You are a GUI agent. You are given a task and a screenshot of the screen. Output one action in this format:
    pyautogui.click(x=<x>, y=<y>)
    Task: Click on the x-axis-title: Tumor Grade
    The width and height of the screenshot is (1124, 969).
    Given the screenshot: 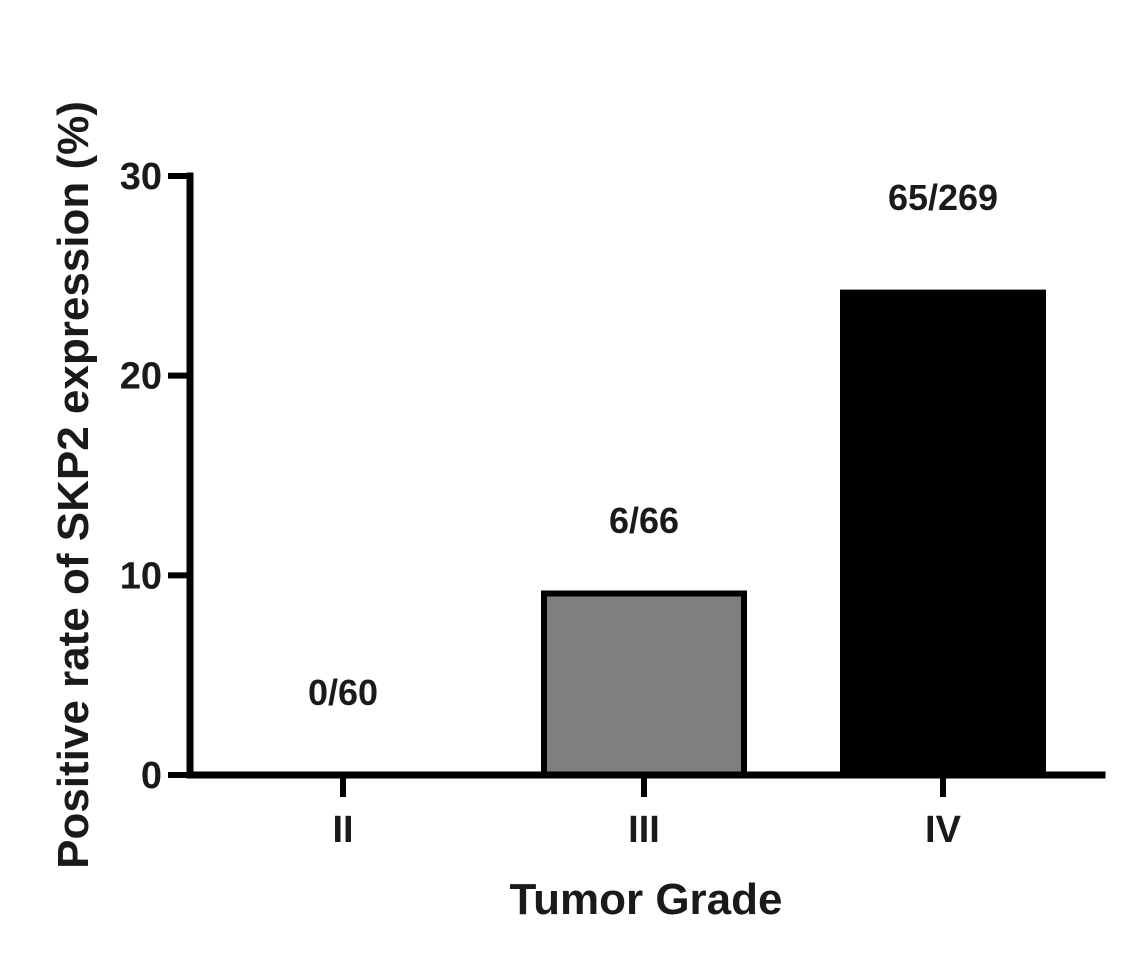 What is the action you would take?
    pyautogui.click(x=645, y=899)
    